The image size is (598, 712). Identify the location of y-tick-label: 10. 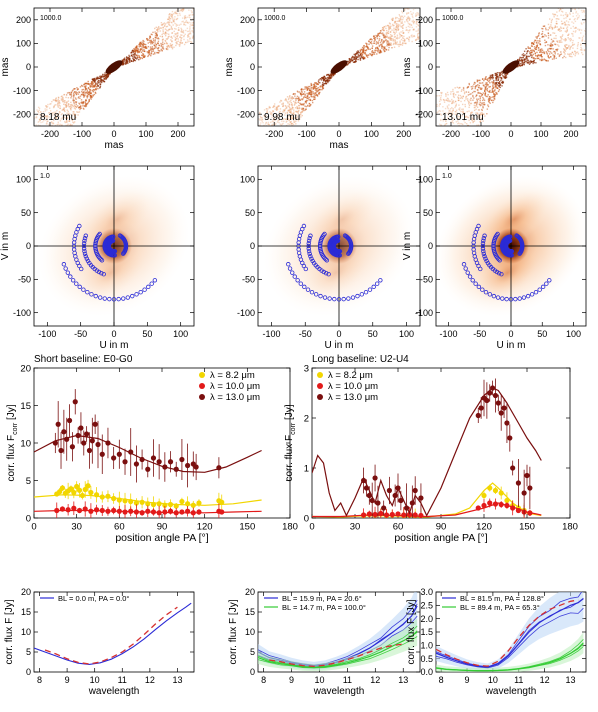
(25, 443).